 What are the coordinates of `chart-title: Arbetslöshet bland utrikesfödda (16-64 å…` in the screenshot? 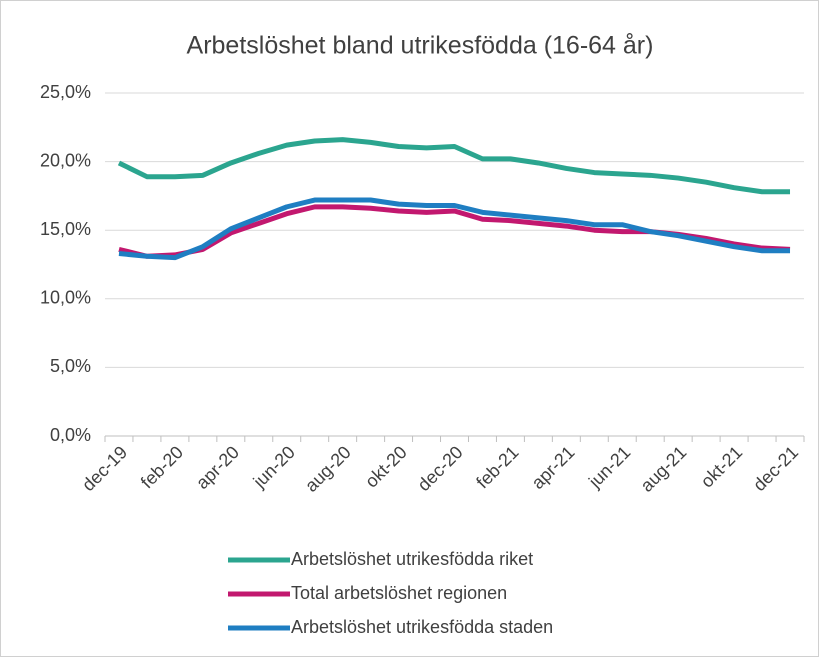 It's located at (420, 46).